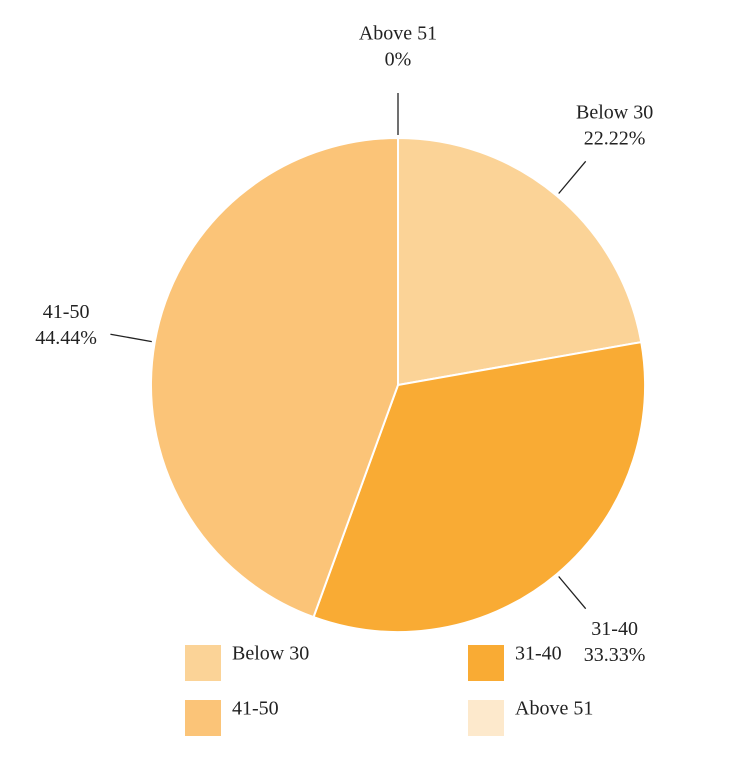 The width and height of the screenshot is (748, 782). What do you see at coordinates (255, 709) in the screenshot?
I see `legend-label: 41-50` at bounding box center [255, 709].